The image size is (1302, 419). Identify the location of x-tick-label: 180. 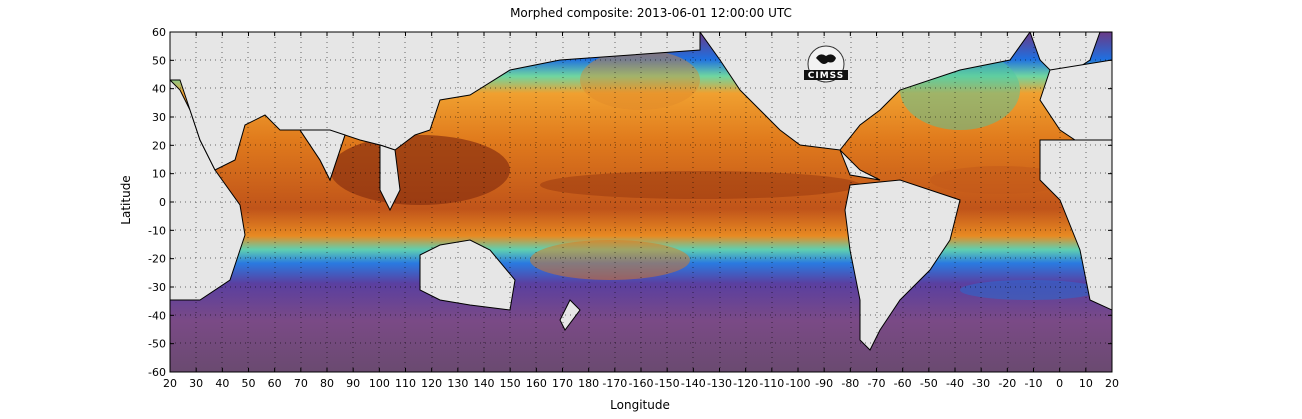
(588, 383).